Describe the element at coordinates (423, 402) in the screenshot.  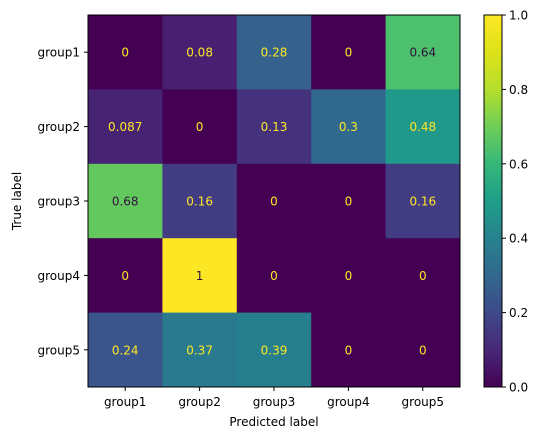
I see `x-tick-label: group5` at that location.